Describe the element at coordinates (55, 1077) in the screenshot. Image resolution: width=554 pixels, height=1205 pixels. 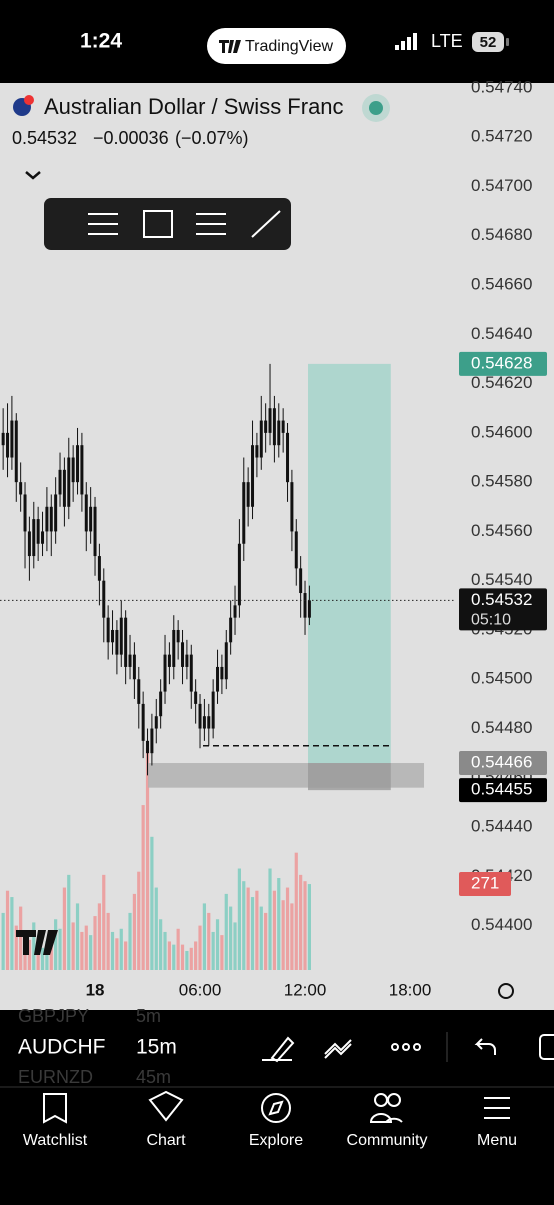
I see `symbol: EURNZD` at that location.